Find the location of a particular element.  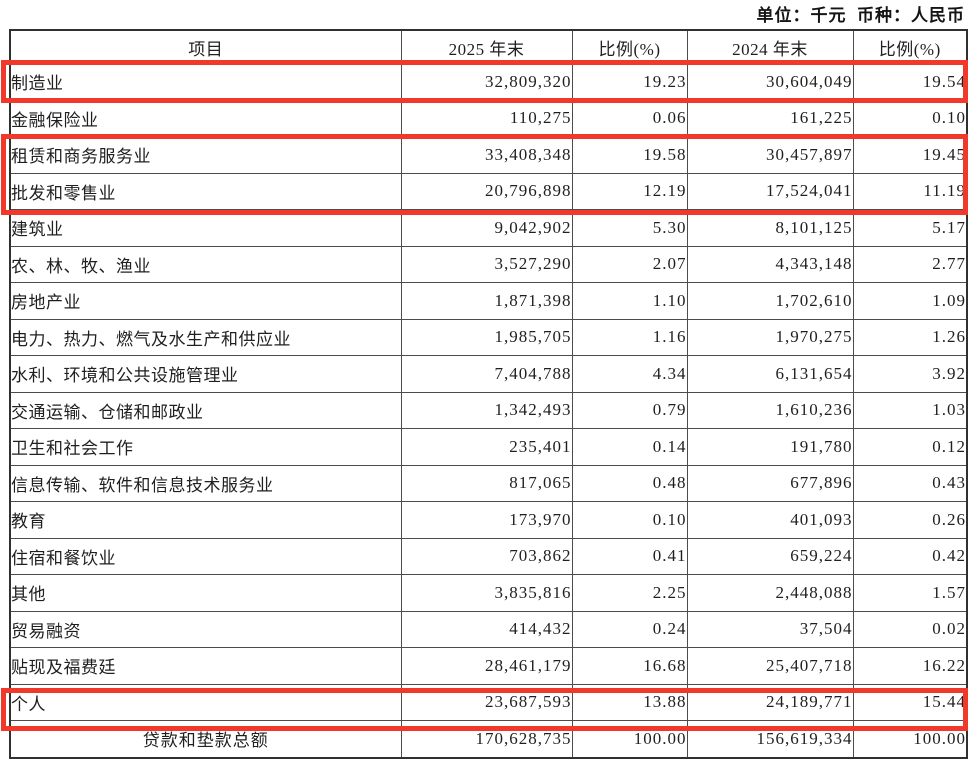

pct-2025: 0.06 is located at coordinates (629, 118).